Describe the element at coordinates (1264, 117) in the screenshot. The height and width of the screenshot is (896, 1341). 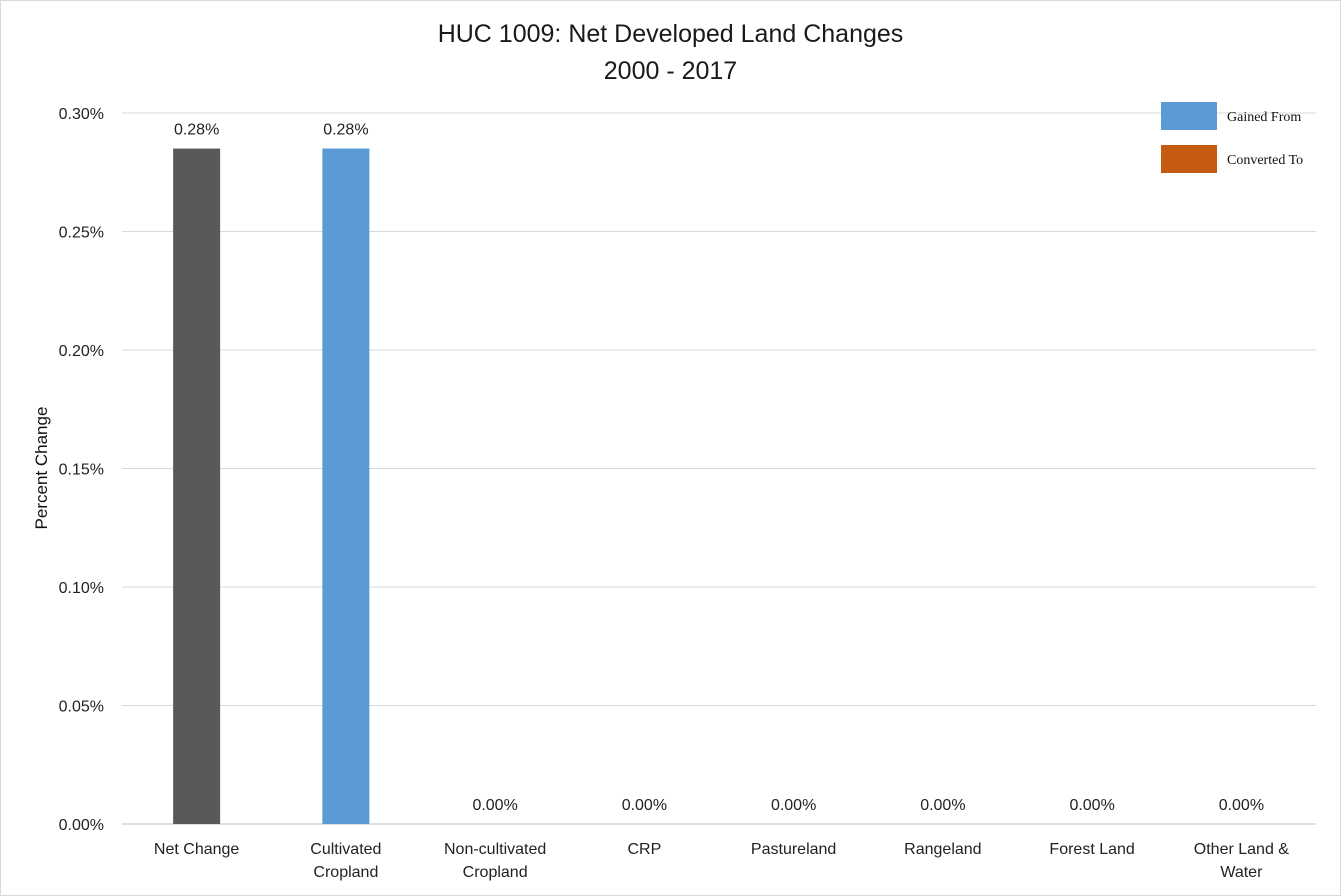
I see `legend-label: Gained From` at that location.